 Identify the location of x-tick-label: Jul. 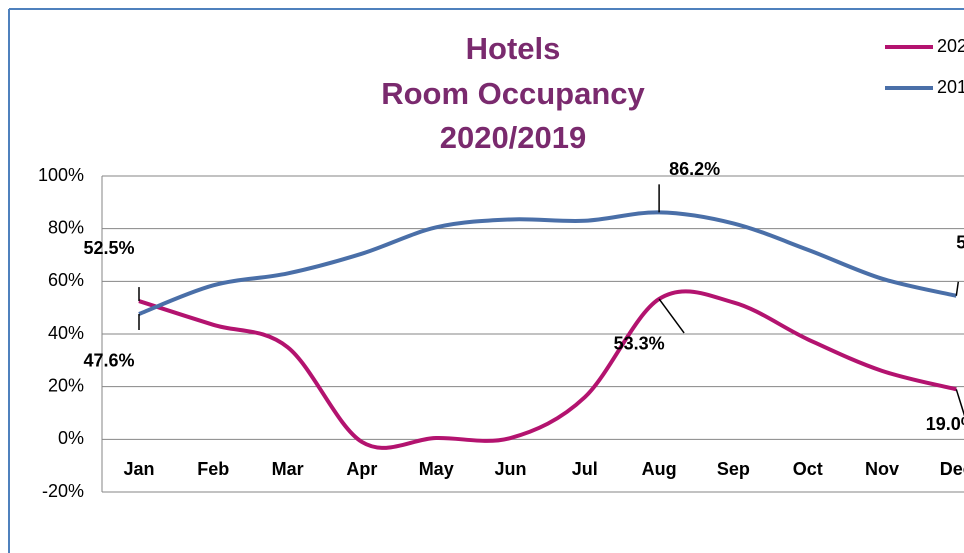
(585, 469).